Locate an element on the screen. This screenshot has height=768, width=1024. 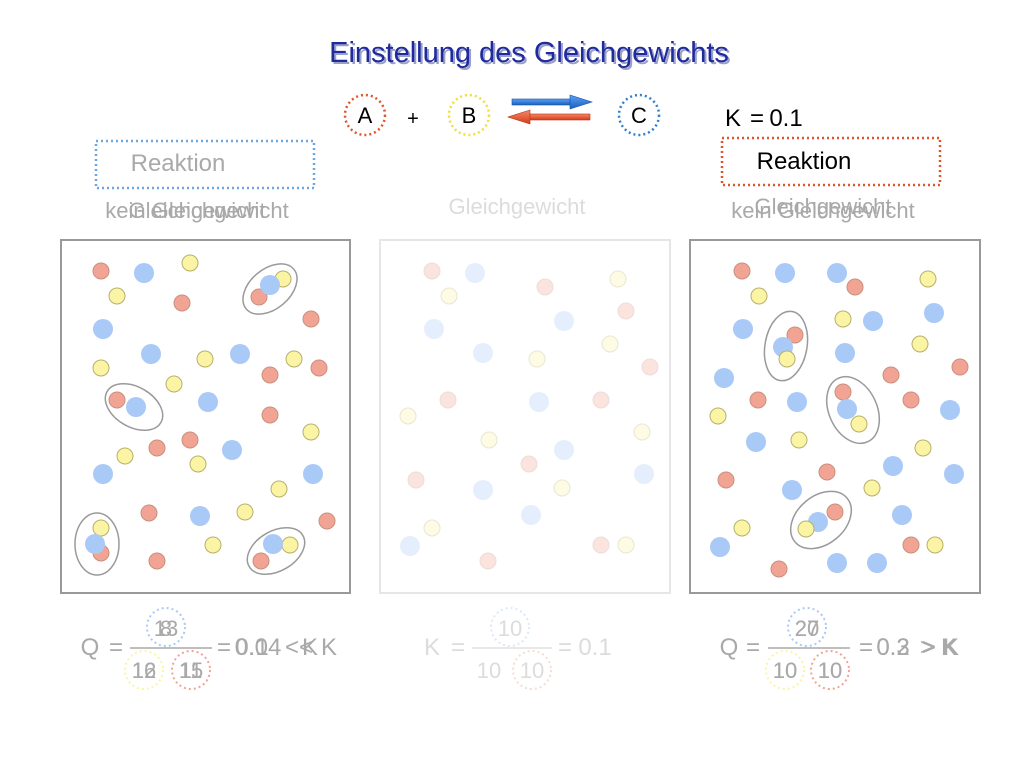
left-comparison-back: < is located at coordinates (292, 647).